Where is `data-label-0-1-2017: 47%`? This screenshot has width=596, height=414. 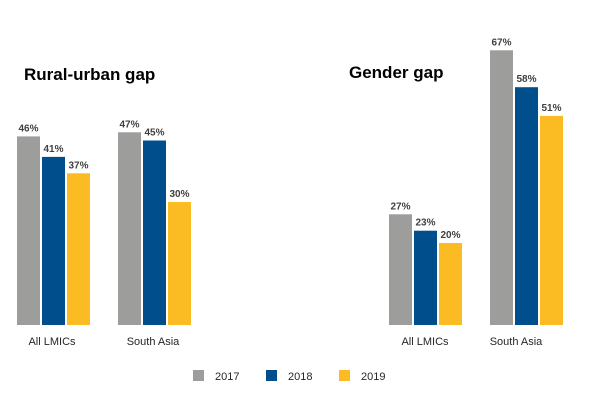 data-label-0-1-2017: 47% is located at coordinates (129, 124).